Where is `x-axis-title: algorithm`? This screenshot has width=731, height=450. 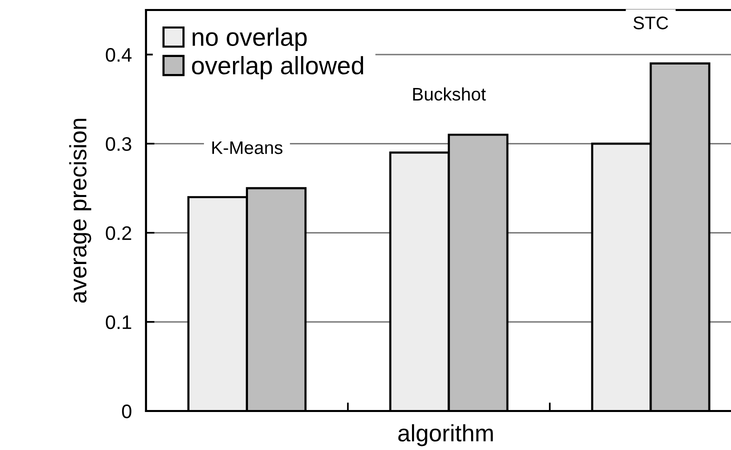 x-axis-title: algorithm is located at coordinates (445, 435).